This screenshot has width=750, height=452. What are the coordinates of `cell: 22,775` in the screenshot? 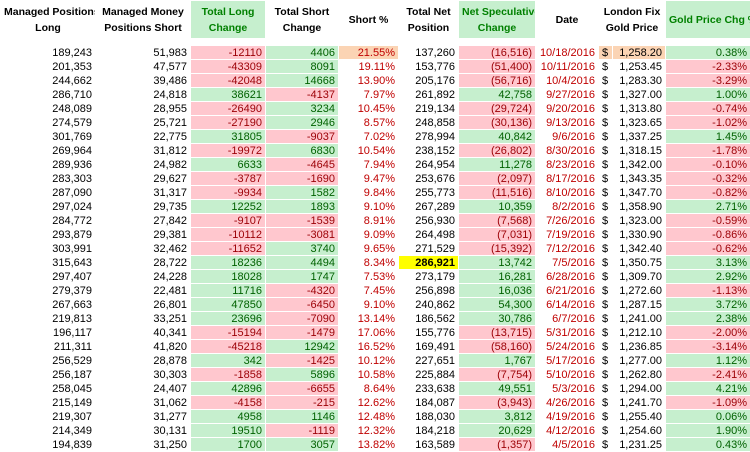 It's located at (143, 137).